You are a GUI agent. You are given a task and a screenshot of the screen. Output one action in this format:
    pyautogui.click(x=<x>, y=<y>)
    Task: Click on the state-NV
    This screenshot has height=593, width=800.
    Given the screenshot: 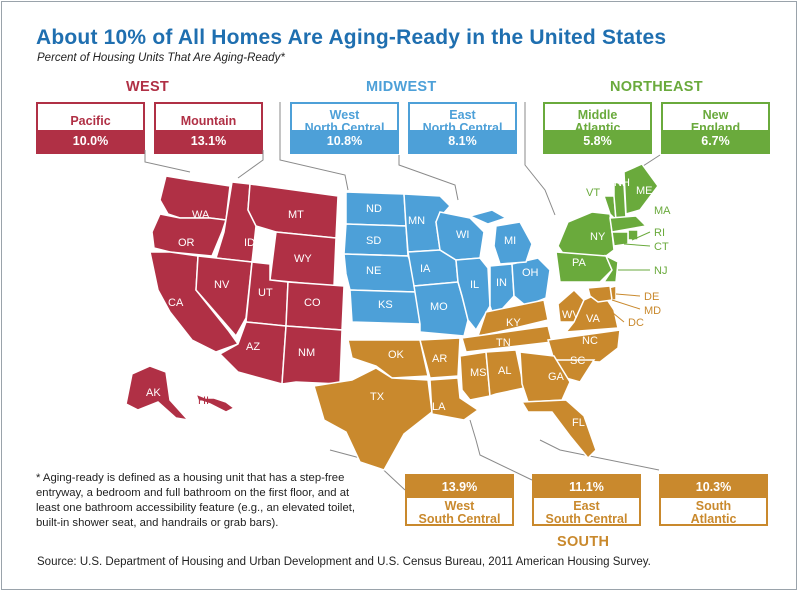 What is the action you would take?
    pyautogui.click(x=224, y=296)
    